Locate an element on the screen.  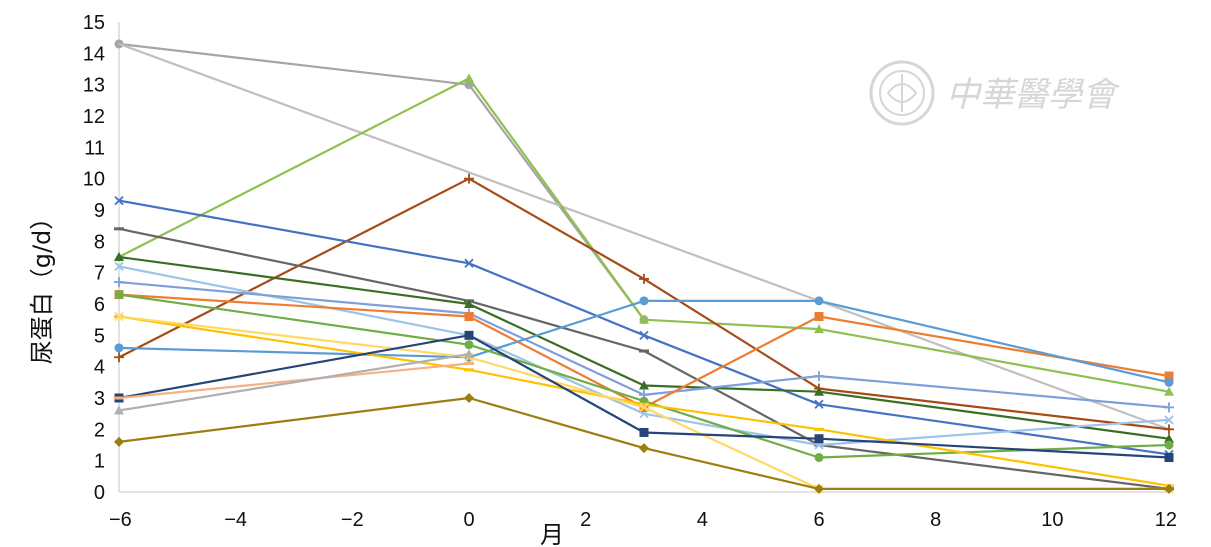
x-tick-label: 10 is located at coordinates (1052, 520).